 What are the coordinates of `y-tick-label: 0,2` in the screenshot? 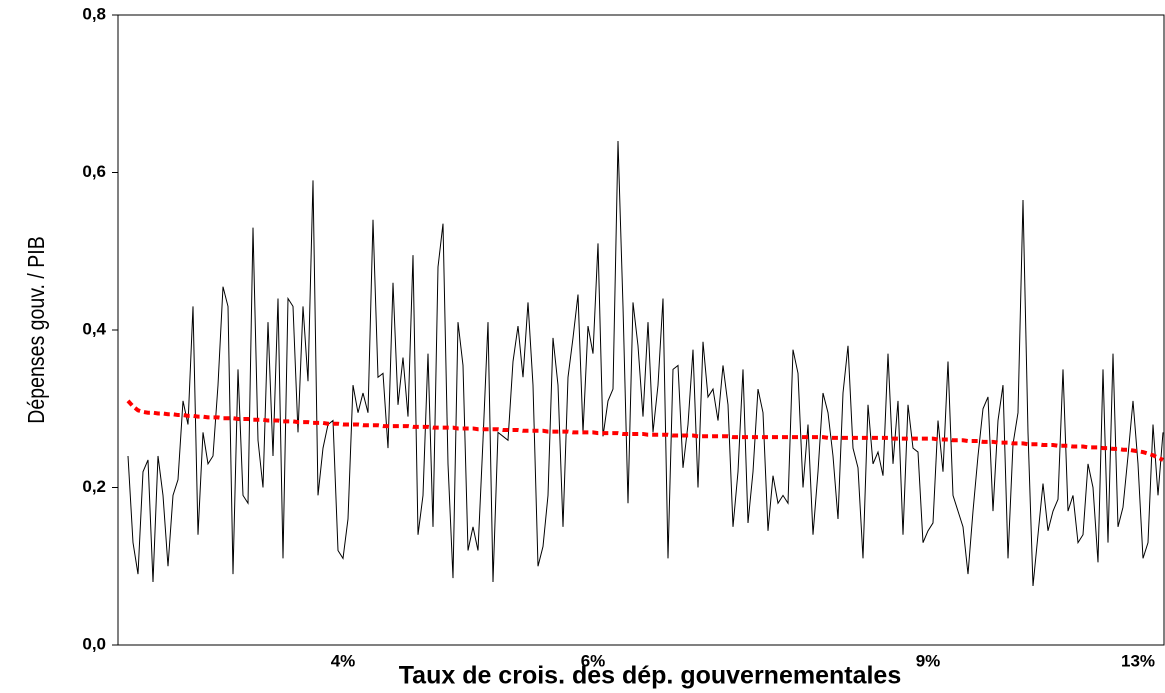 It's located at (94, 486).